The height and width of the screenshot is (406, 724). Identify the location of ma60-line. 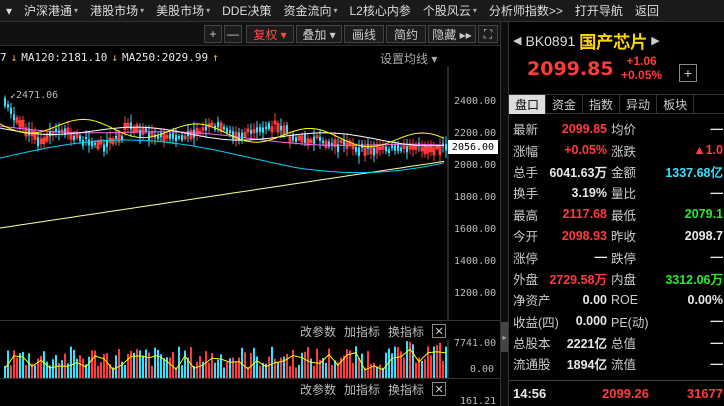
(222, 135).